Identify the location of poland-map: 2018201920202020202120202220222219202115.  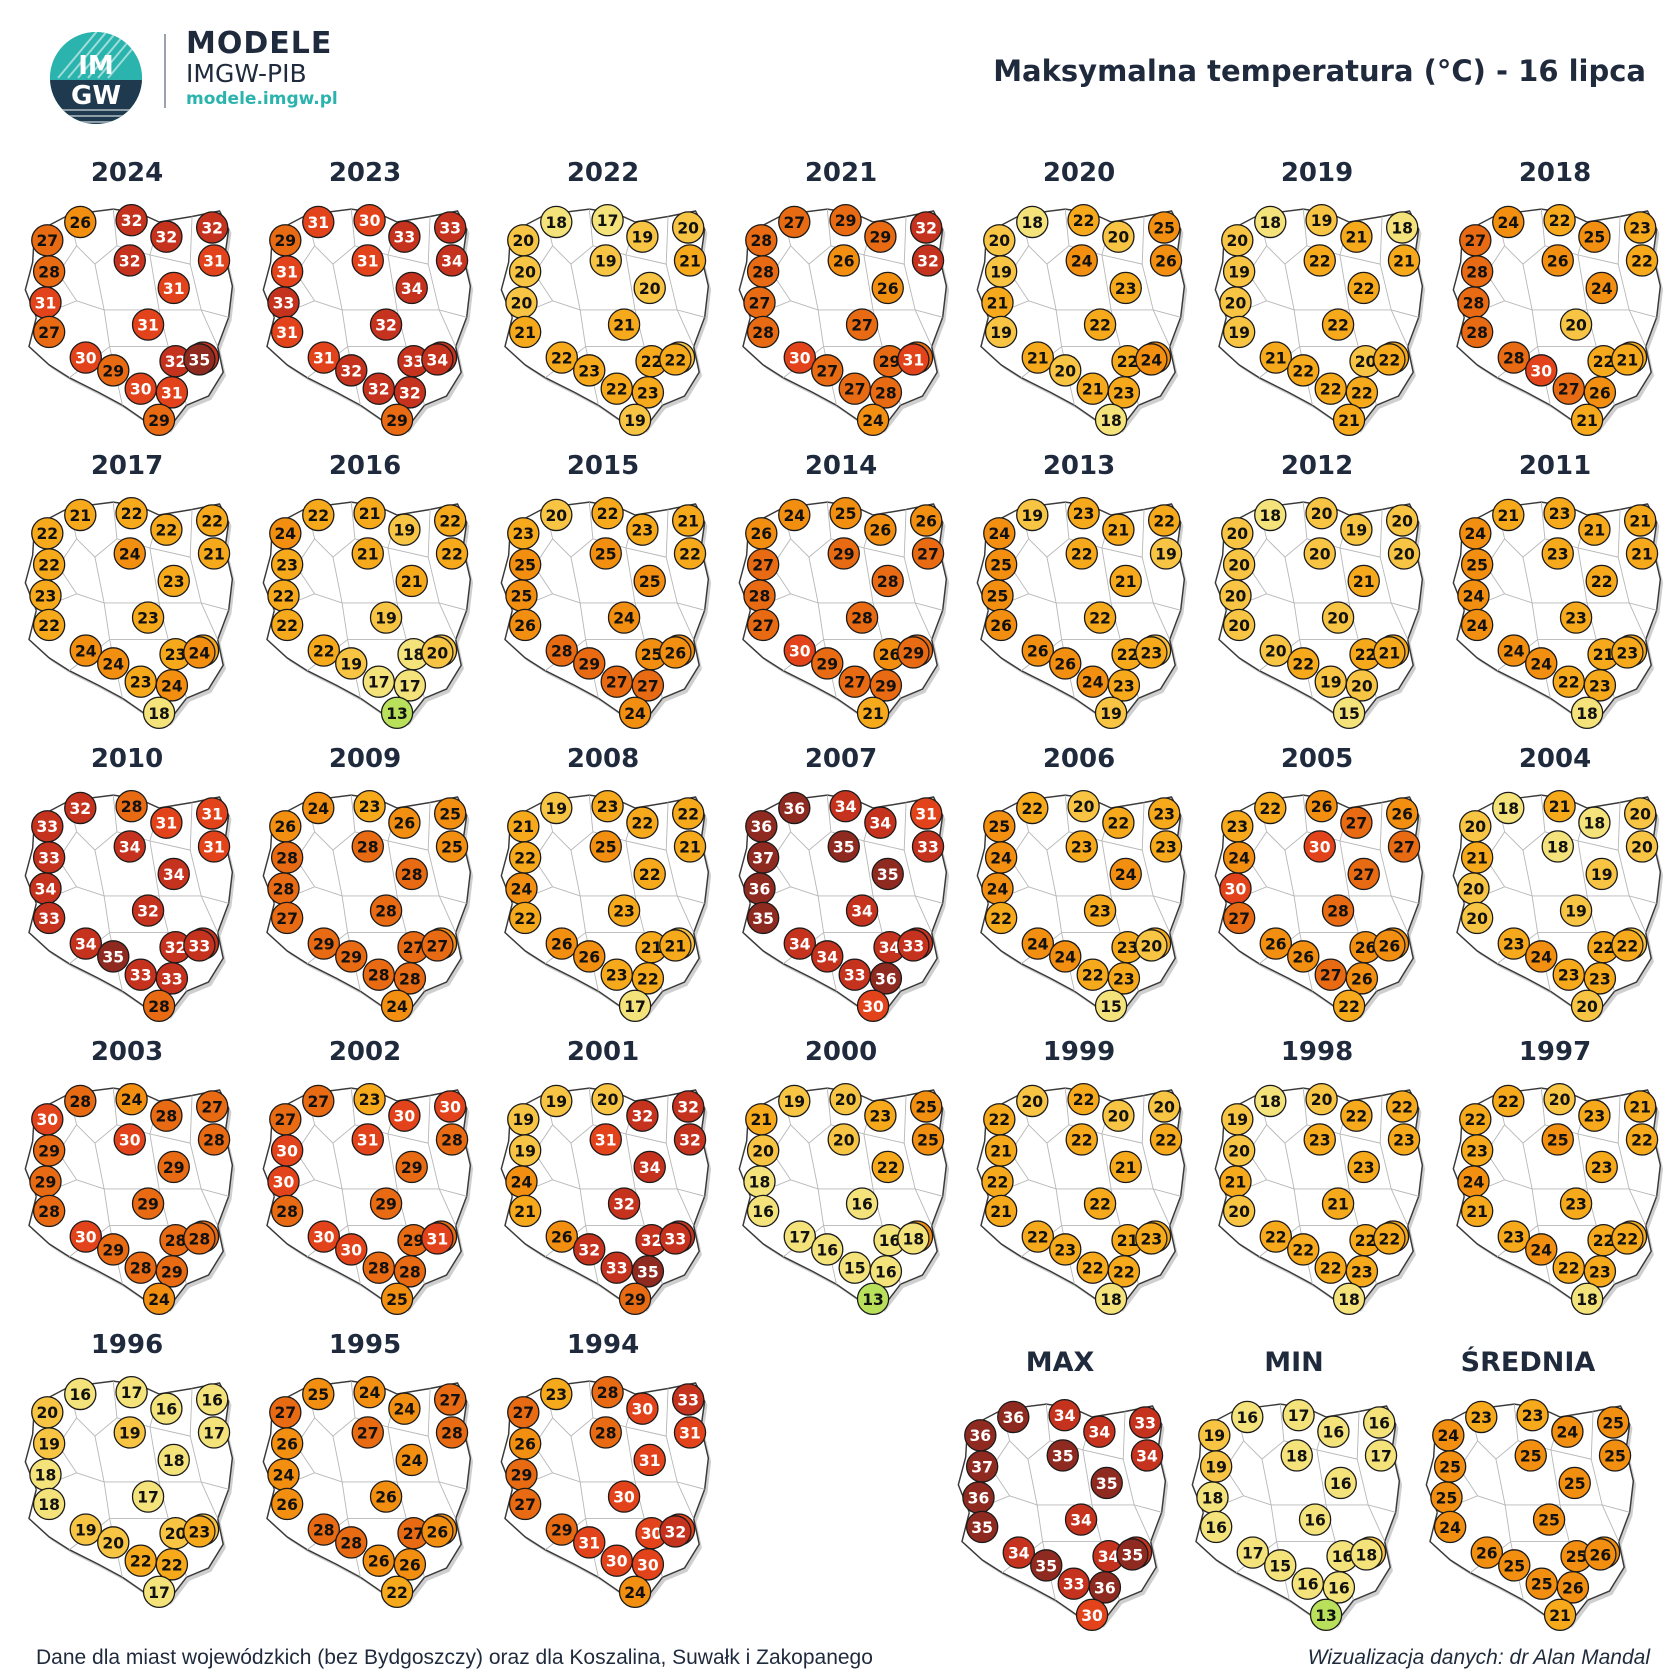
(1320, 613).